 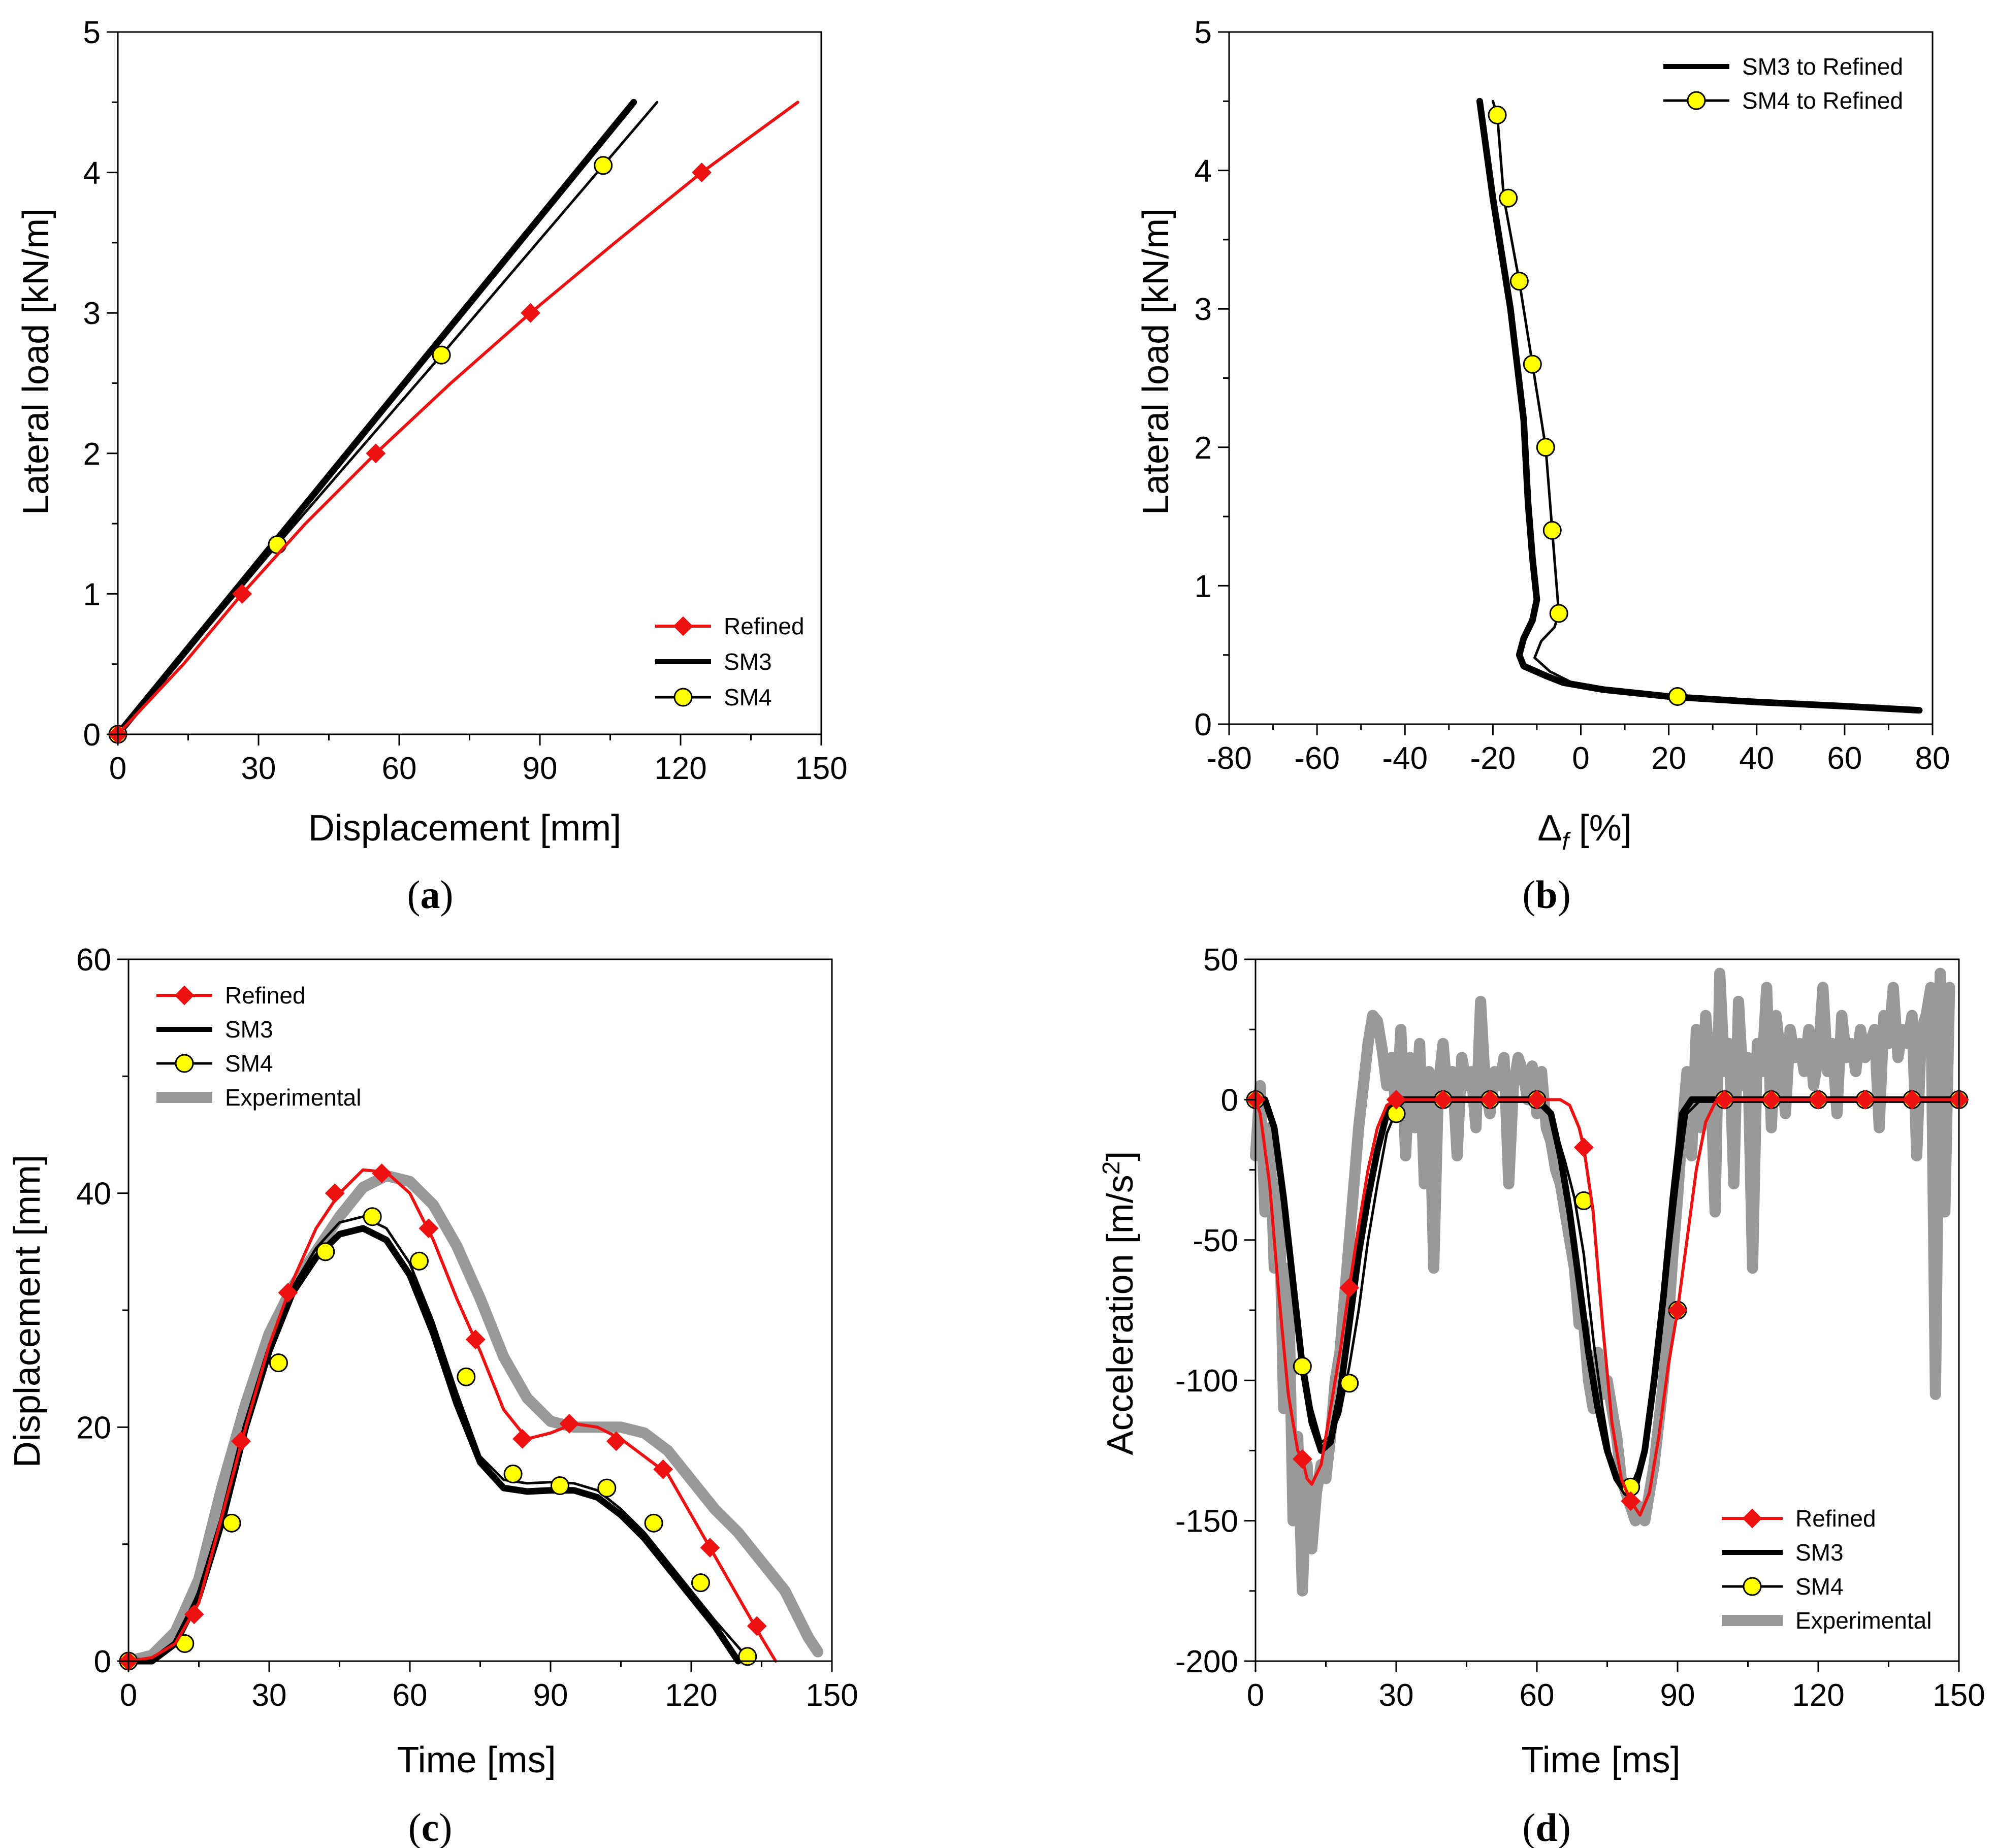 What do you see at coordinates (691, 1695) in the screenshot?
I see `chart-c-xtick-label-4: 120` at bounding box center [691, 1695].